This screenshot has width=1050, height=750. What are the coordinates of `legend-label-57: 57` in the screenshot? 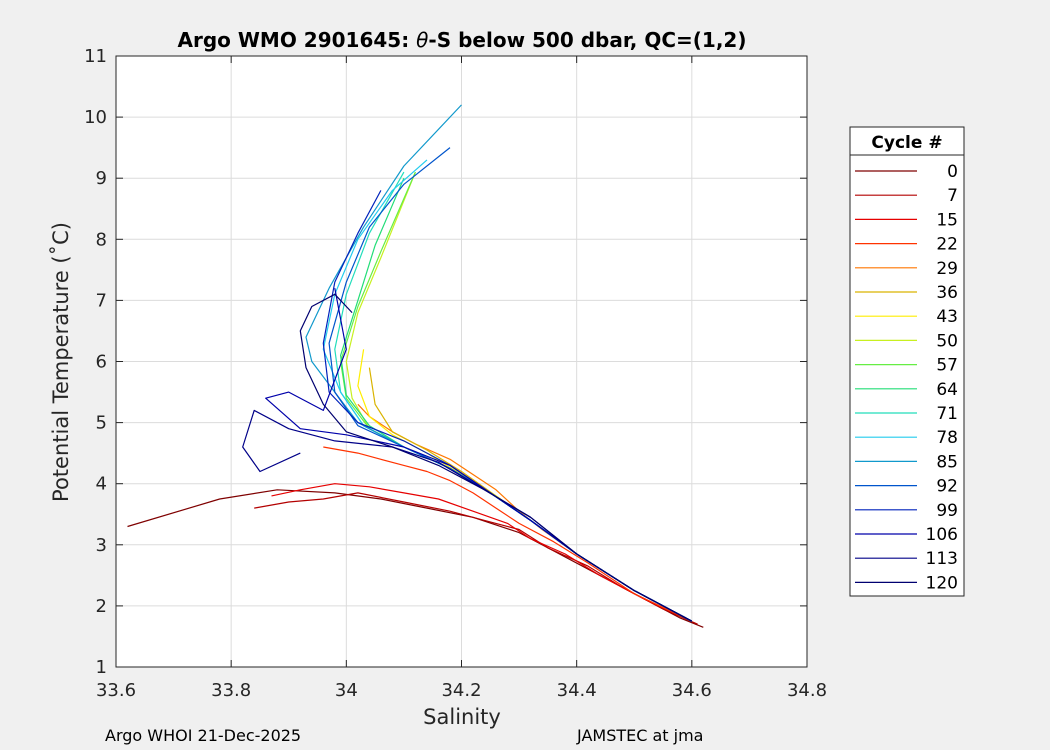 It's located at (947, 366).